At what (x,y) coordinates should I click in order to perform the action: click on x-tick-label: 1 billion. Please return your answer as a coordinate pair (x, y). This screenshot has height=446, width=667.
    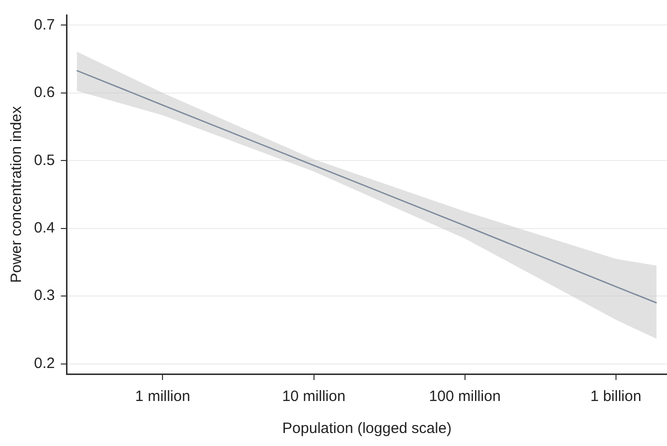
    Looking at the image, I should click on (616, 397).